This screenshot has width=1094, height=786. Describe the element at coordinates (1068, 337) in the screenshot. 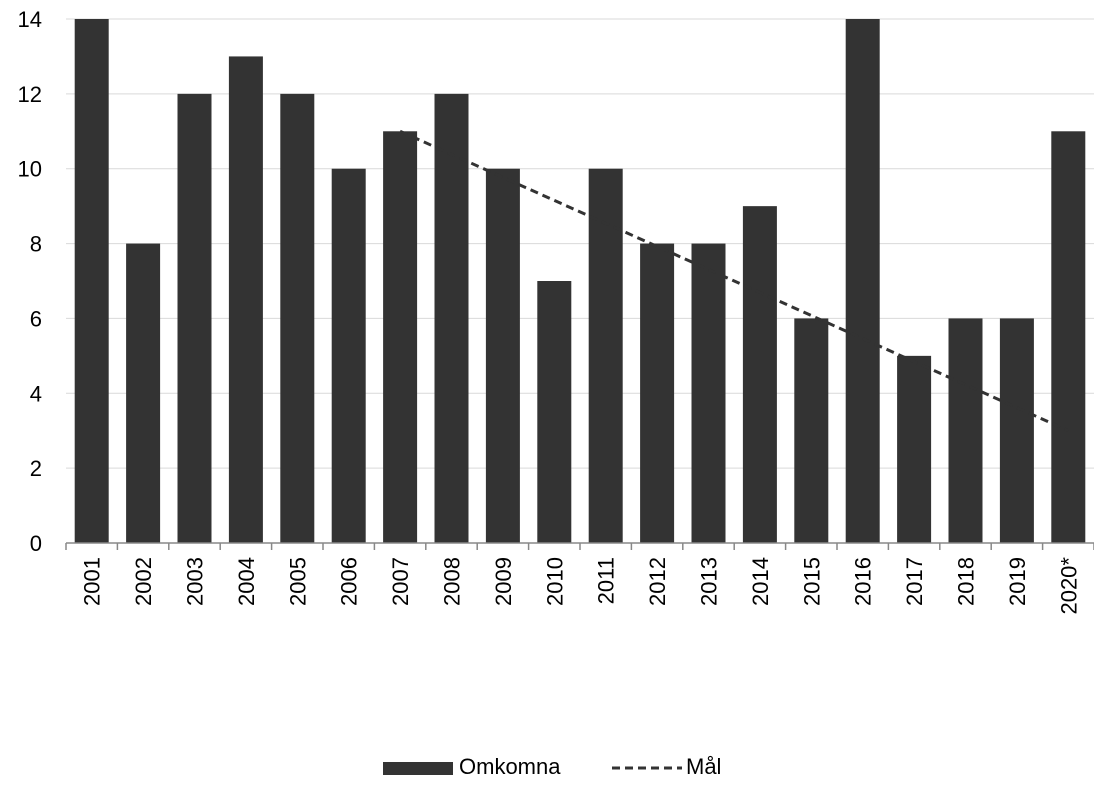

I see `bar-2020` at that location.